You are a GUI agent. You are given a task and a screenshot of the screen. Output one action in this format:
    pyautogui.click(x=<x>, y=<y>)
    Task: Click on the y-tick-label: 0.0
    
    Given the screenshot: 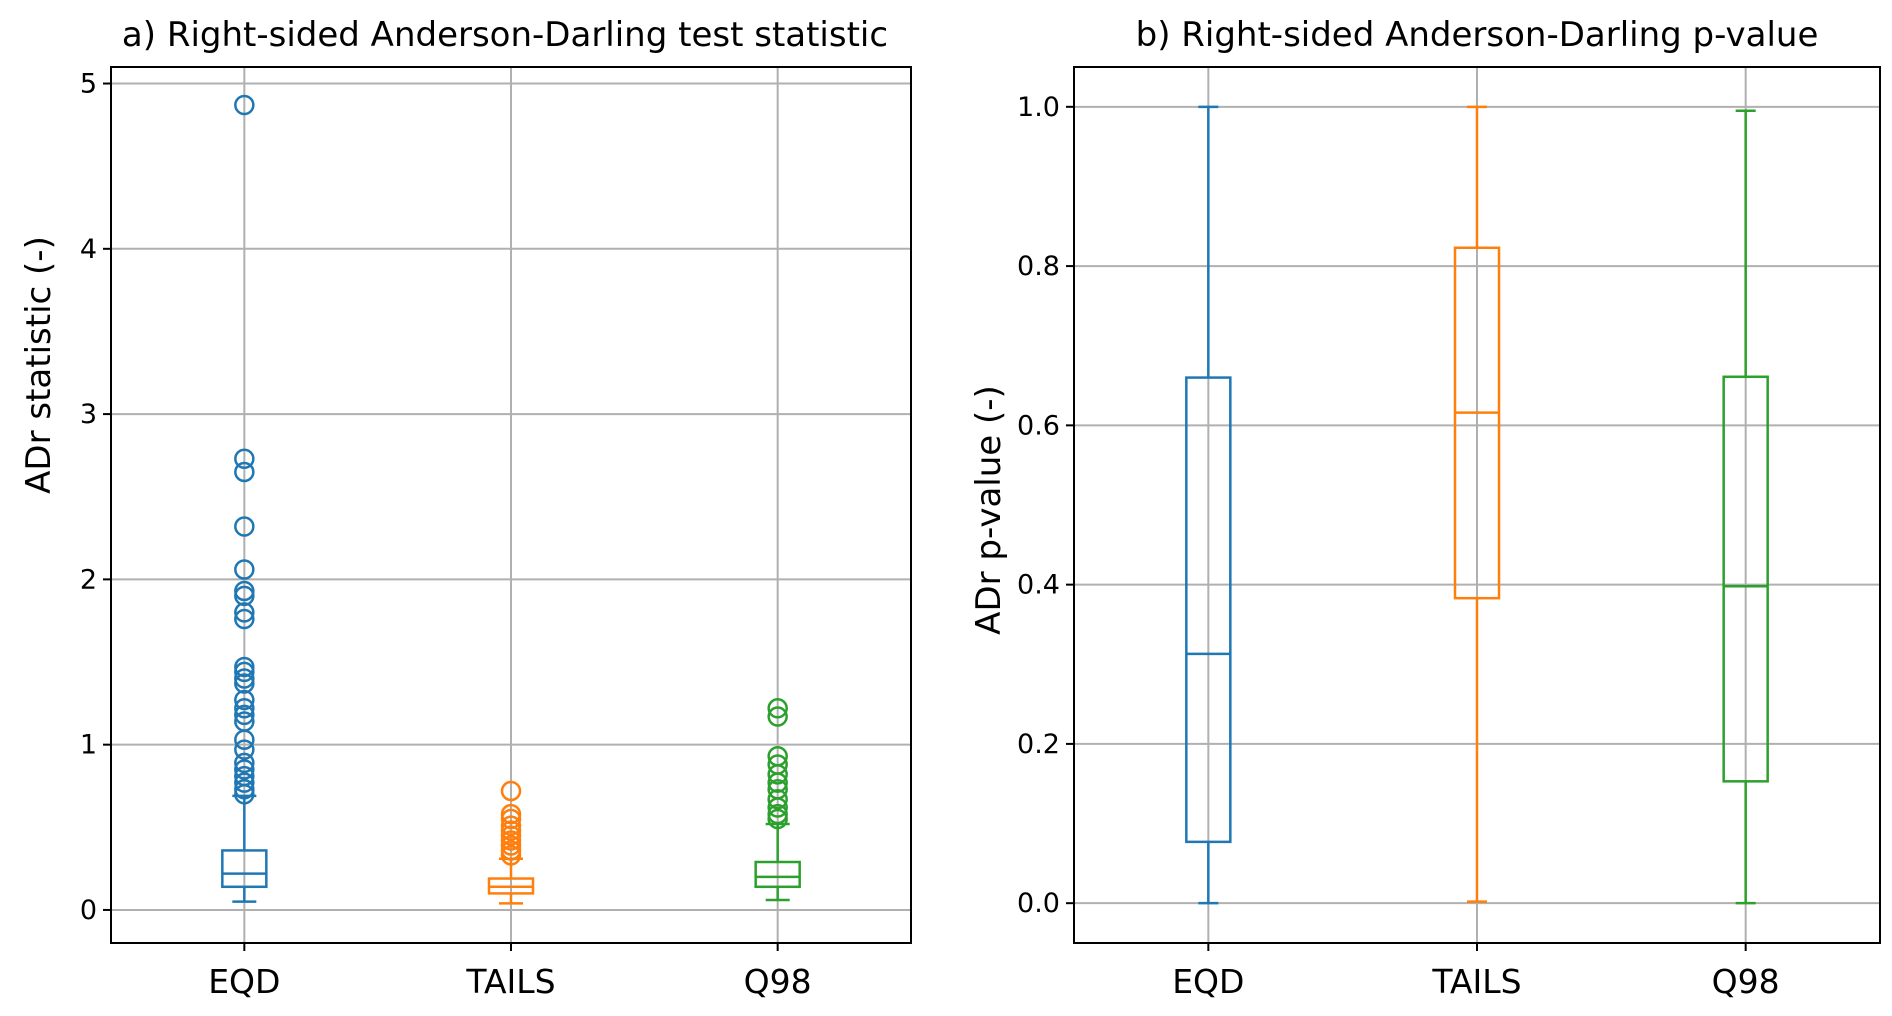 What is the action you would take?
    pyautogui.click(x=1038, y=903)
    